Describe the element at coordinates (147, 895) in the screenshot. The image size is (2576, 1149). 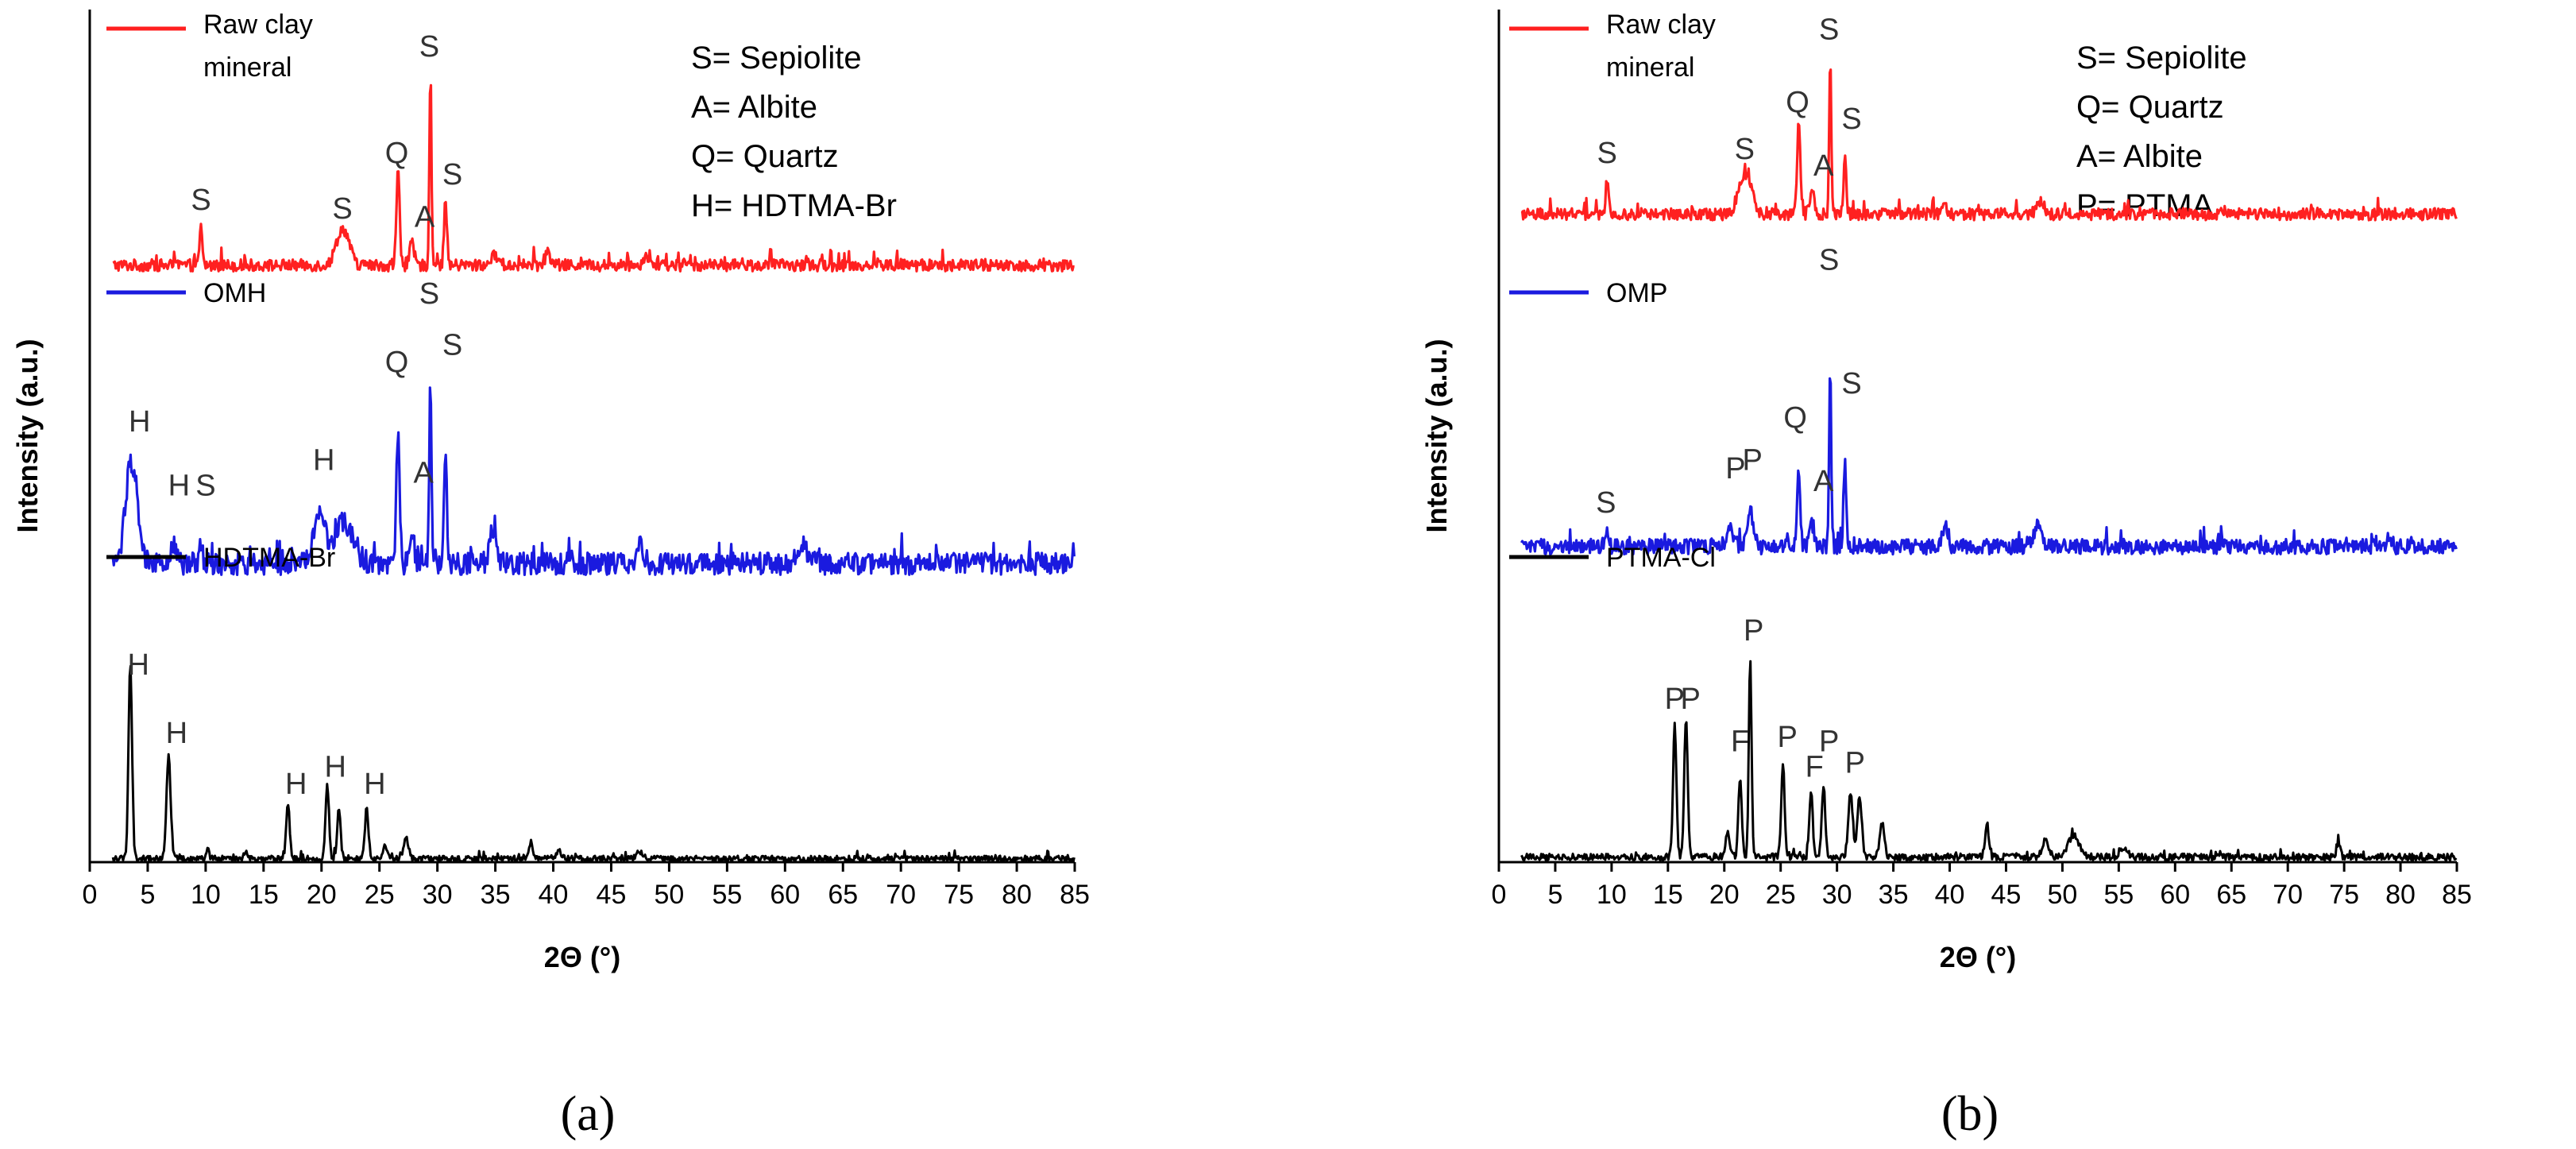
I see `x-tick-label: 5` at that location.